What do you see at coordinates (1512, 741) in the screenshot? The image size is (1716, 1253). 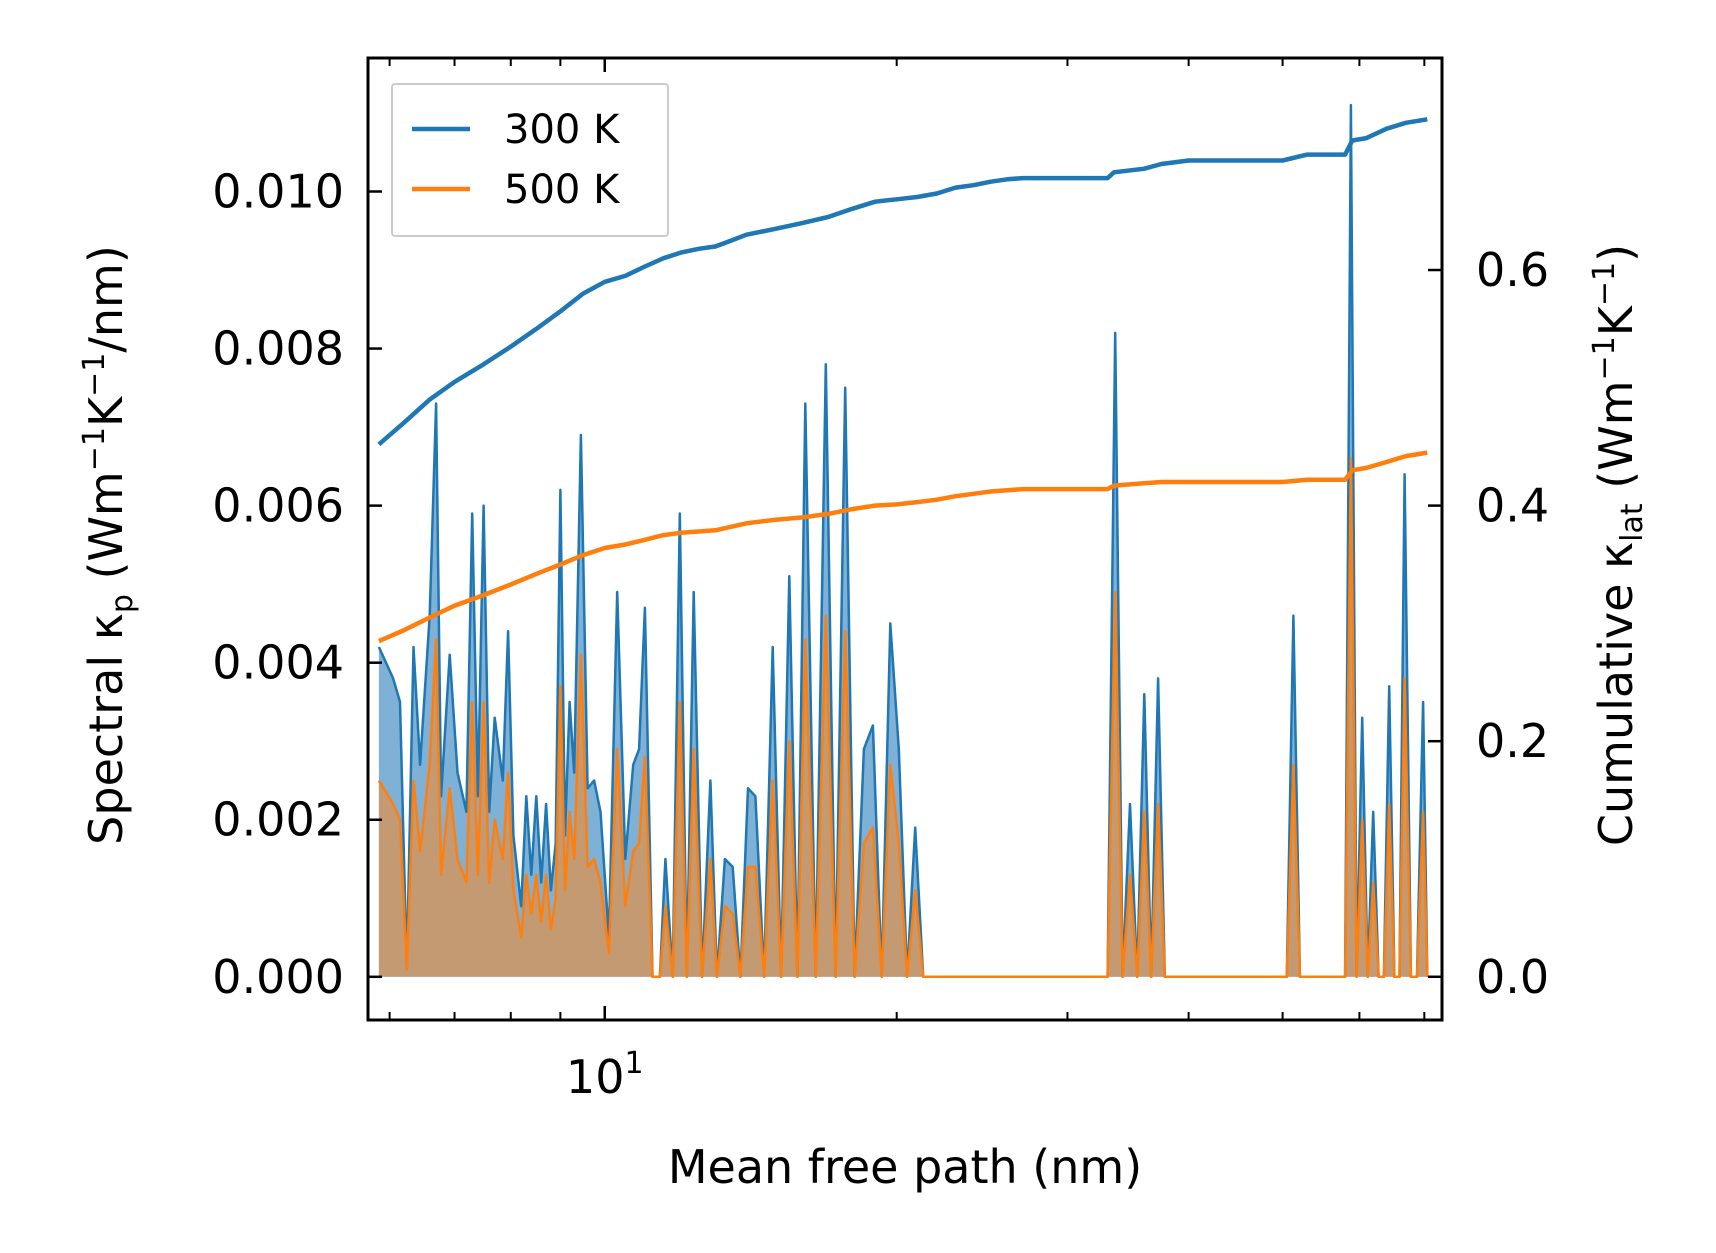 I see `right-y-tick-label: 0.2` at bounding box center [1512, 741].